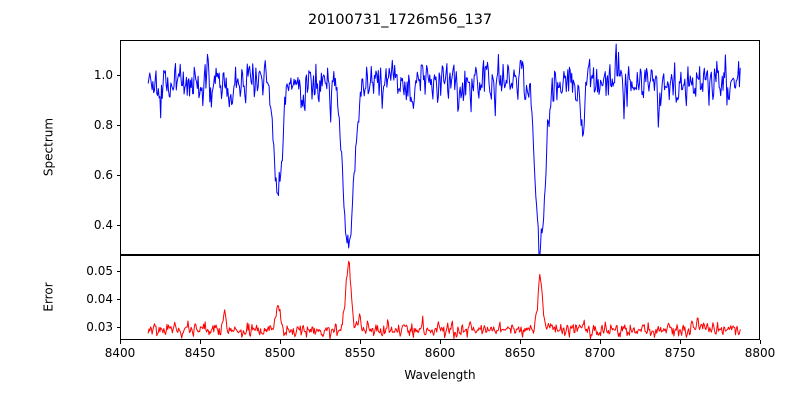 Image resolution: width=800 pixels, height=400 pixels. What do you see at coordinates (99, 270) in the screenshot?
I see `error-ytick-label: 0.05` at bounding box center [99, 270].